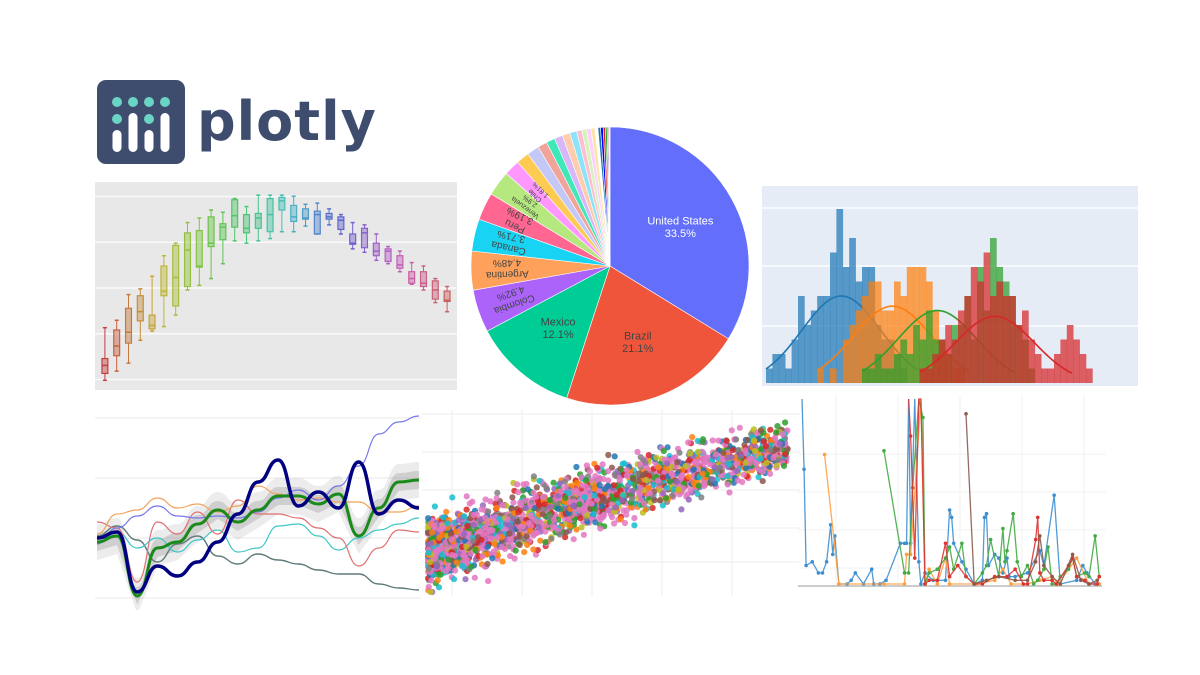 The height and width of the screenshot is (675, 1200). Describe the element at coordinates (637, 342) in the screenshot. I see `pie-label: Brazil 21.1%` at that location.